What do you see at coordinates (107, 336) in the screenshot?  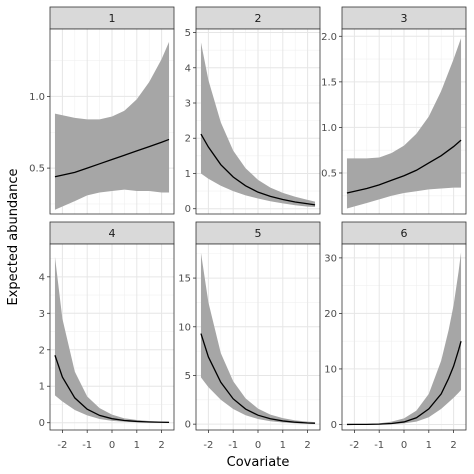 I see `panel-4: 4 0 1 2 3 4 -2 -1 0 1 2` at bounding box center [107, 336].